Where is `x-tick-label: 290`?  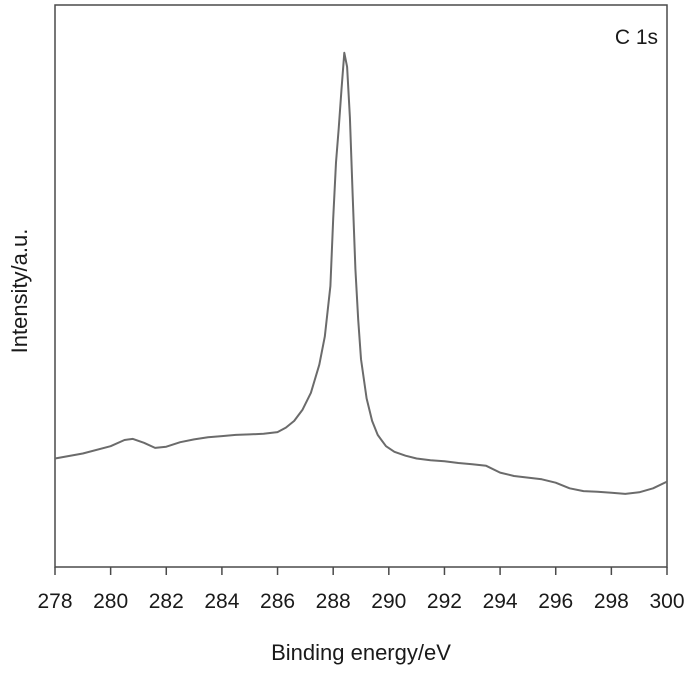 x-tick-label: 290 is located at coordinates (388, 601).